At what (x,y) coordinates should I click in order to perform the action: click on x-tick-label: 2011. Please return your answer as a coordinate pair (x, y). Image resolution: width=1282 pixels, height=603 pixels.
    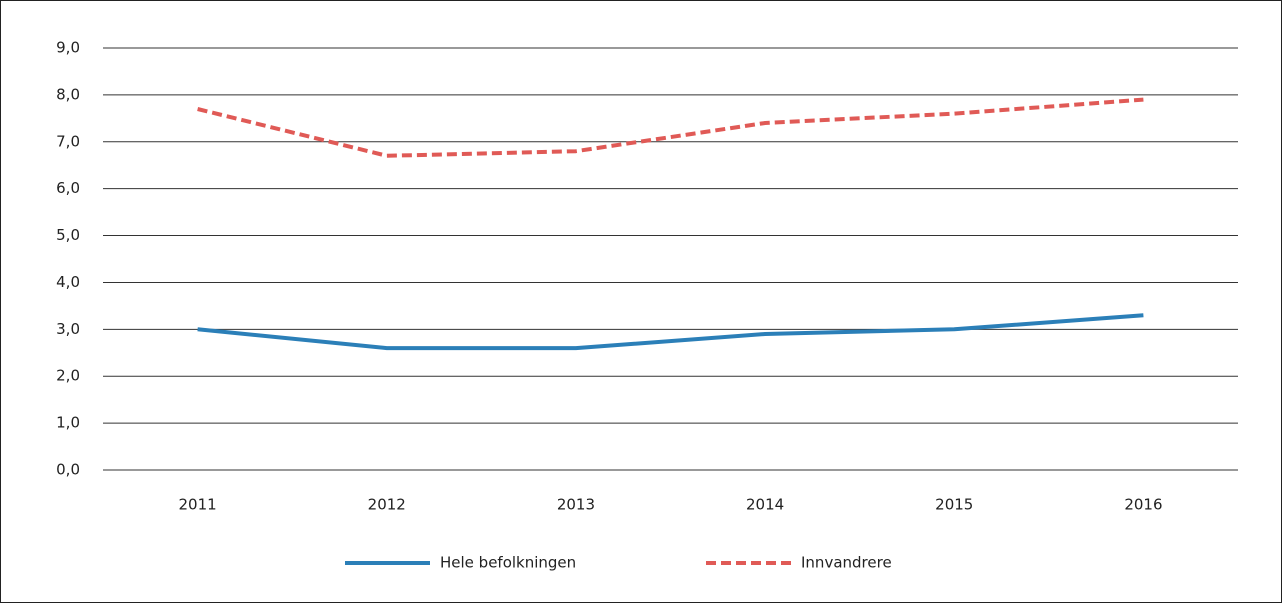
    Looking at the image, I should click on (197, 505).